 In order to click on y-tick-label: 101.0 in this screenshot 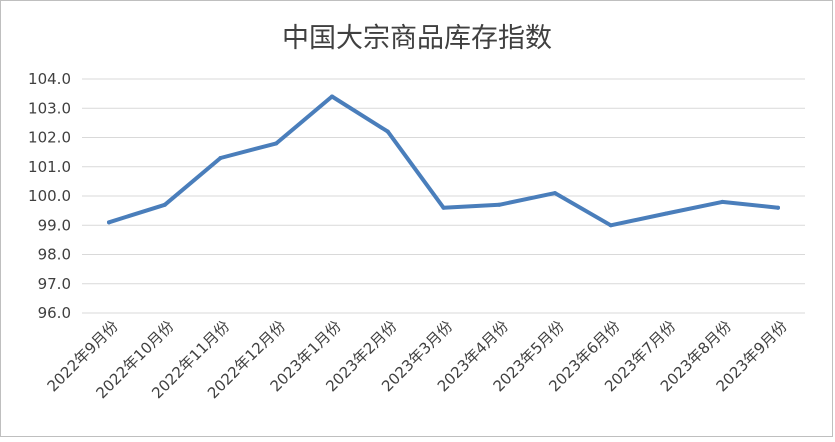, I will do `click(49, 167)`.